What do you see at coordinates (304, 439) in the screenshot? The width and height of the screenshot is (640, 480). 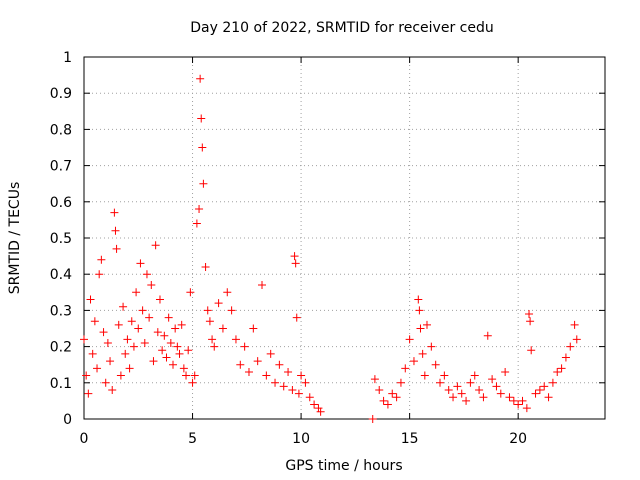 I see `x-tick-labels: 0 5 10 15 20` at bounding box center [304, 439].